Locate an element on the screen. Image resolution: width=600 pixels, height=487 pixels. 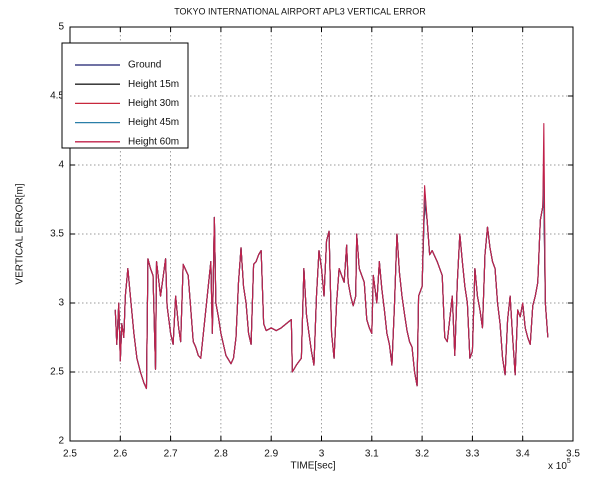
legend-label: Height 15m is located at coordinates (153, 84).